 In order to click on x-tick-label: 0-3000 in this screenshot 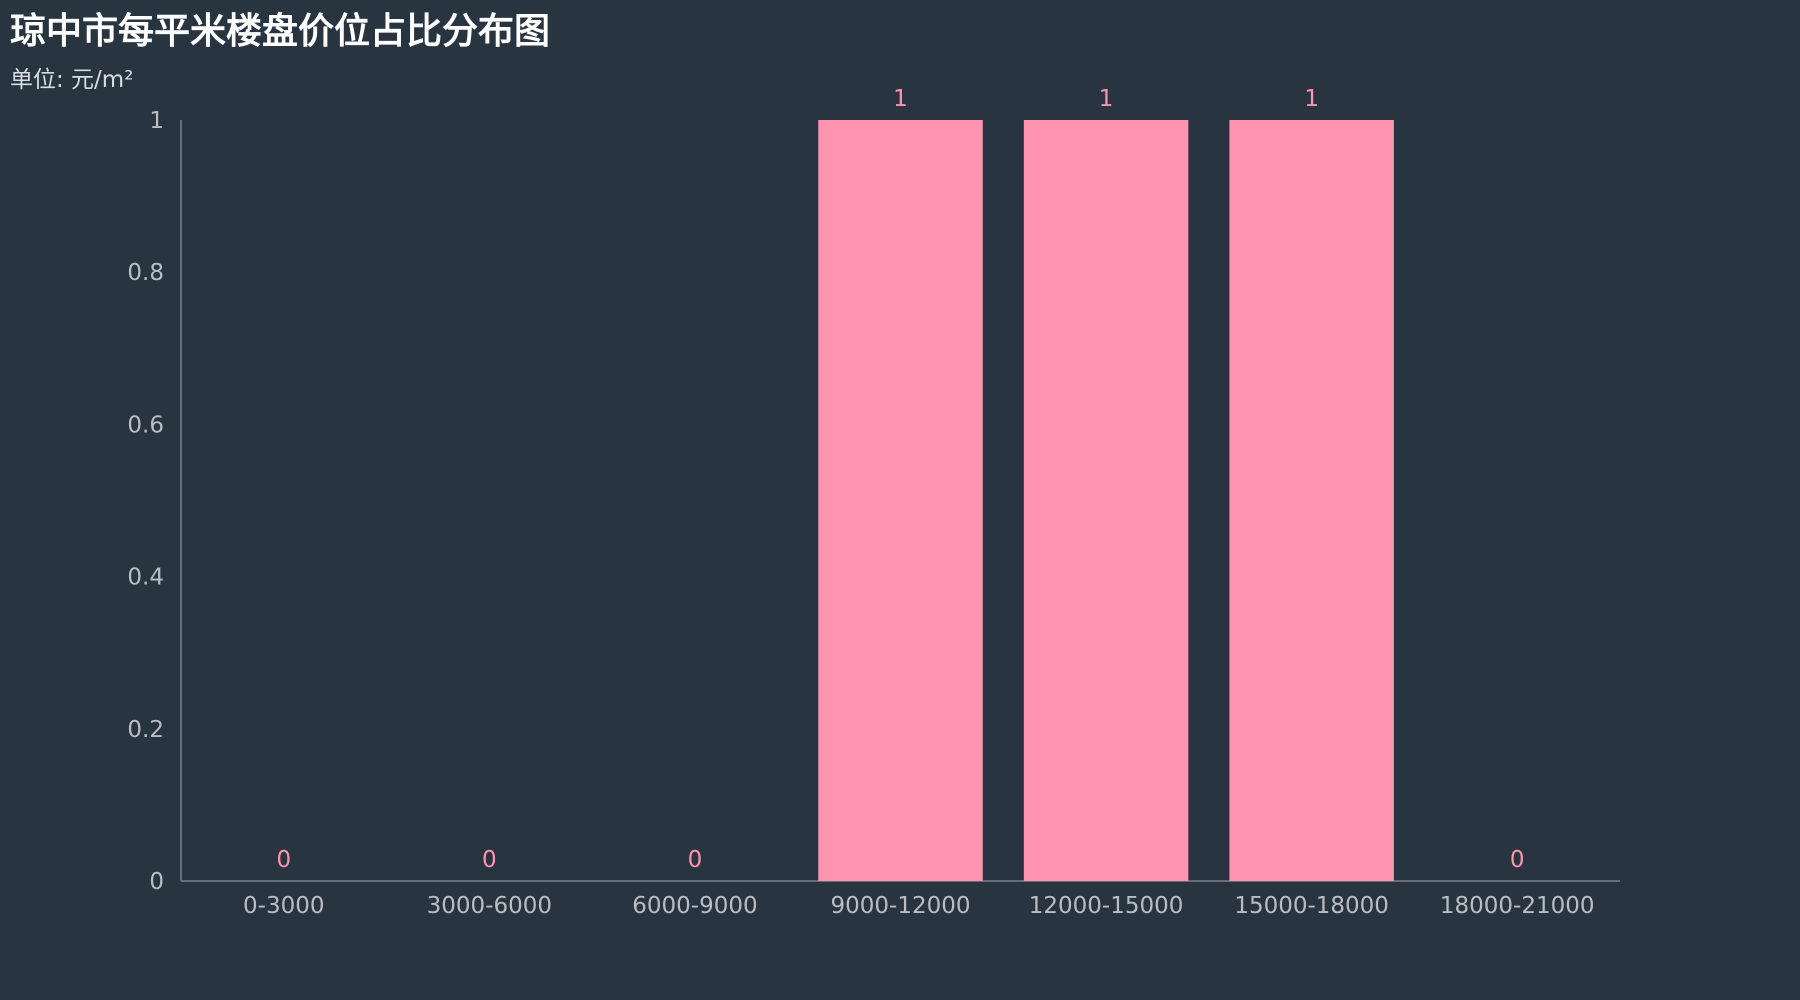, I will do `click(283, 906)`.